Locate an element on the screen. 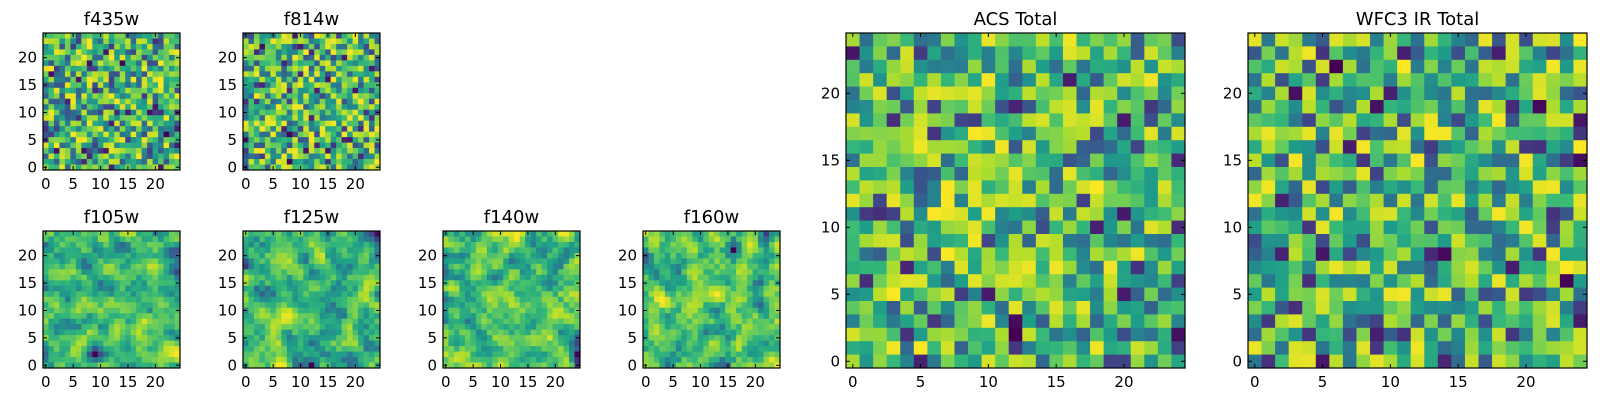 The height and width of the screenshot is (400, 1600). x-tick-label: 15 is located at coordinates (1056, 382).